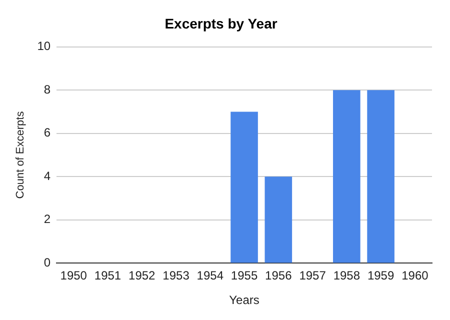  What do you see at coordinates (47, 263) in the screenshot?
I see `y-tick-label: 0` at bounding box center [47, 263].